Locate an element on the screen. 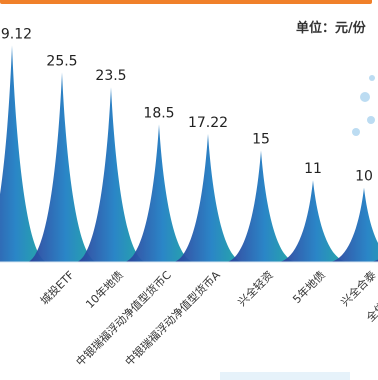  value-label: 18.5 is located at coordinates (158, 113).